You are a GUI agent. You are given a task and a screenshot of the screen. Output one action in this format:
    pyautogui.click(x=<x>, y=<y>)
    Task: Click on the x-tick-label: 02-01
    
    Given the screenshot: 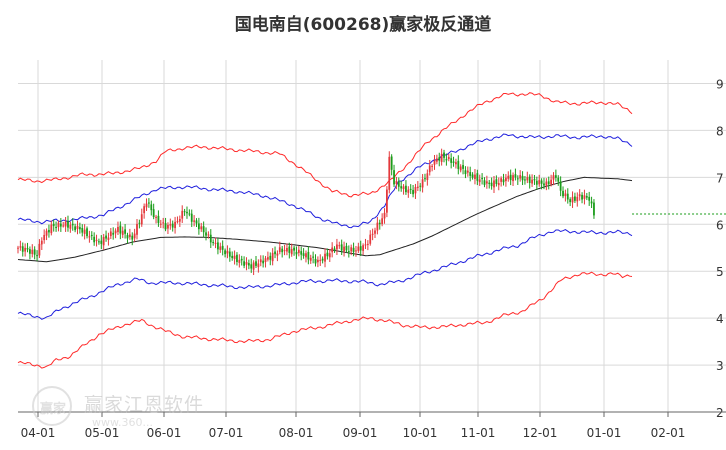 What is the action you would take?
    pyautogui.click(x=668, y=433)
    